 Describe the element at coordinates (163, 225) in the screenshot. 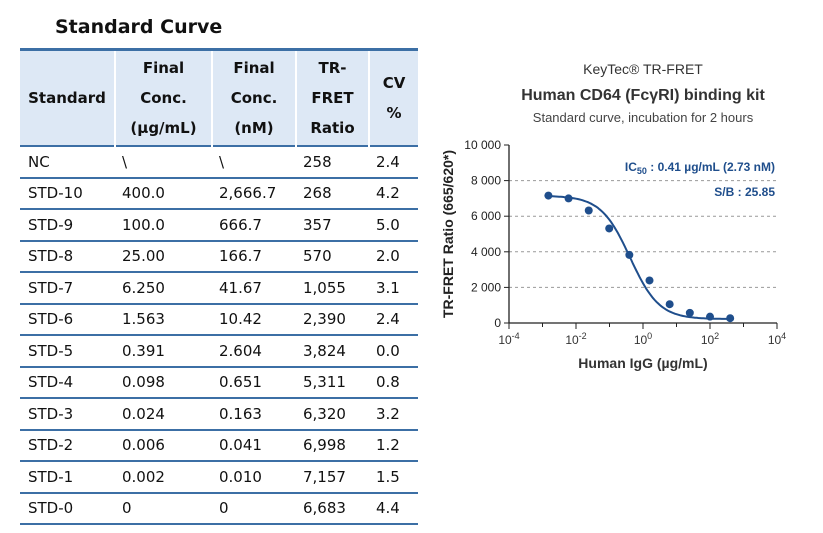

I see `table-cell: 100.0` at that location.